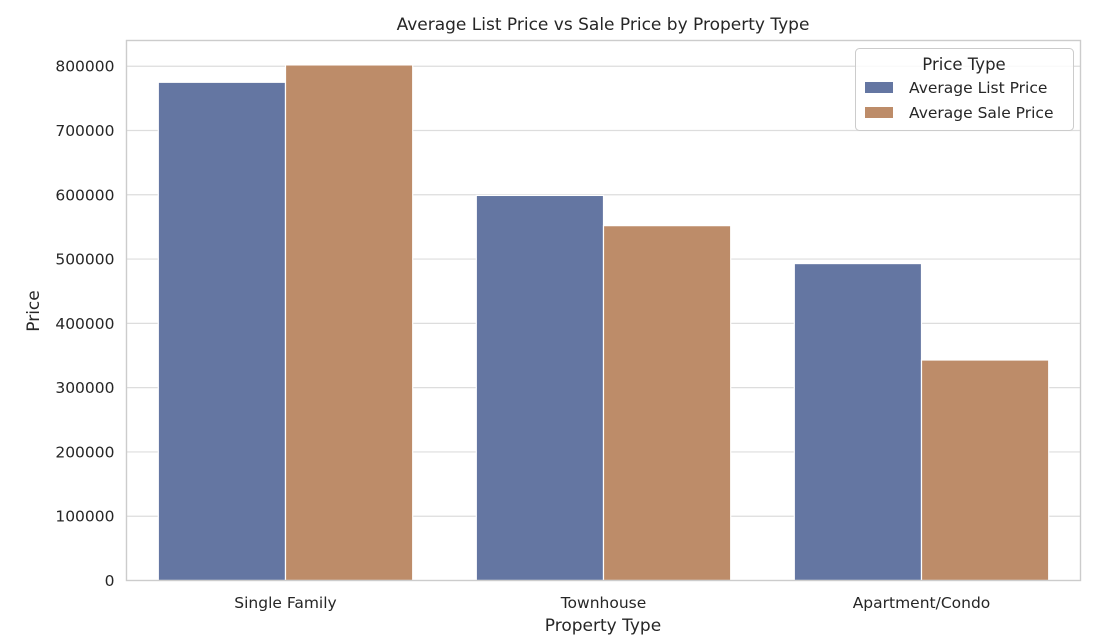  I want to click on y-tick-label: 500000, so click(84, 260).